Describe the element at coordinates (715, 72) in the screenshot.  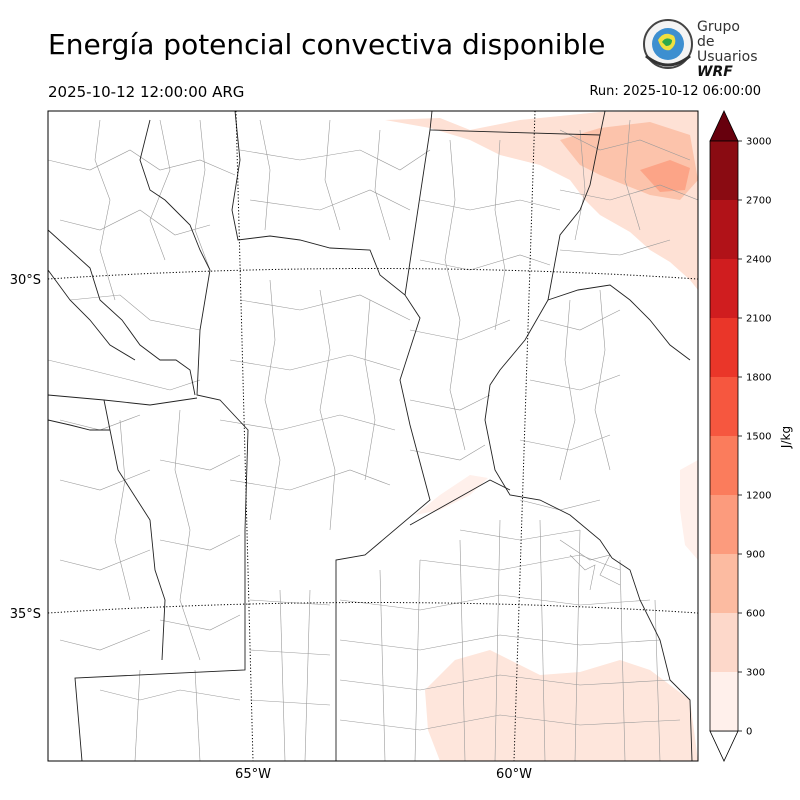
I see `logo-line-3: WRF` at that location.